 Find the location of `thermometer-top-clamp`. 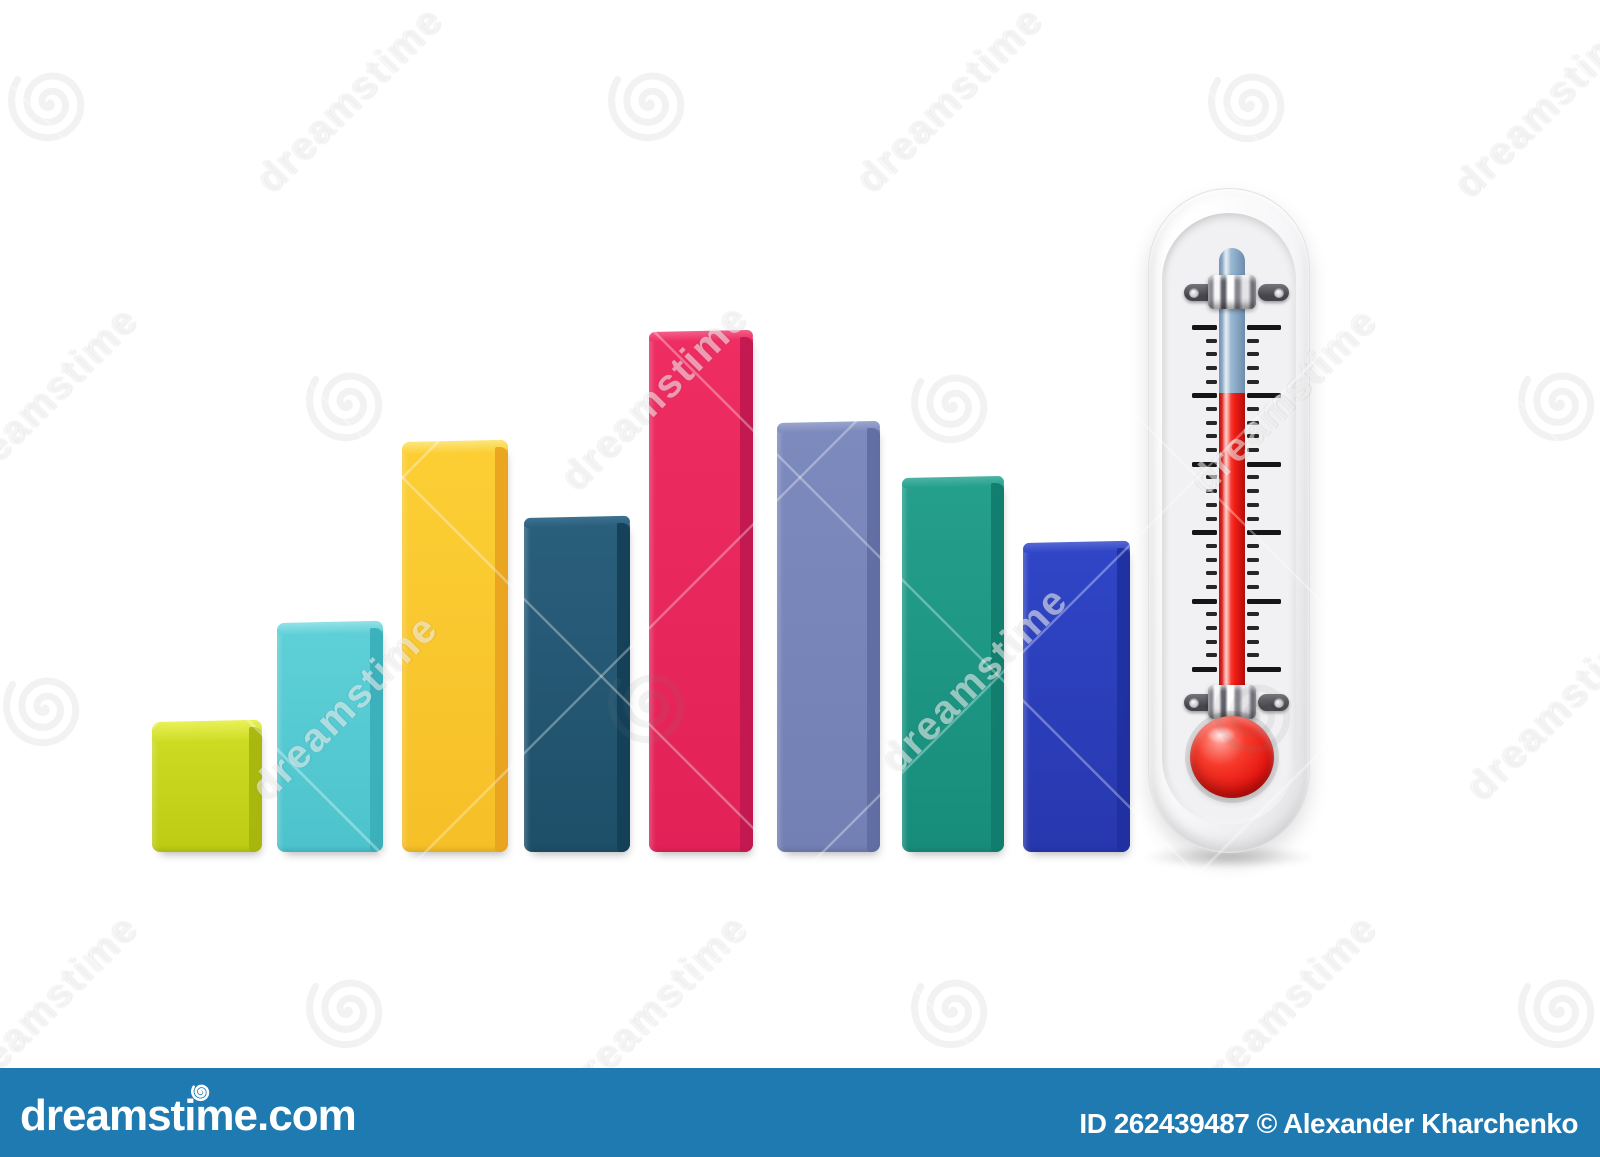

thermometer-top-clamp is located at coordinates (1229, 292).